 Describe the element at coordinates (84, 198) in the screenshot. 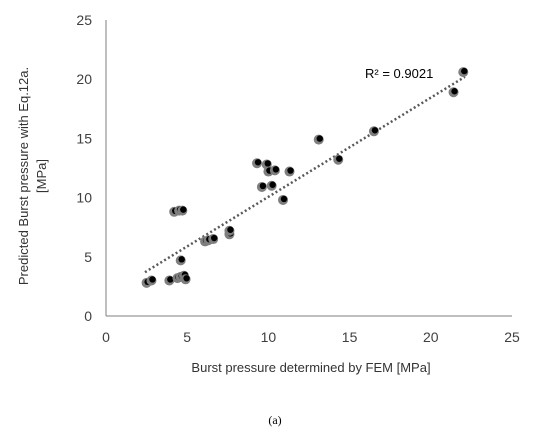

I see `y-tick-label: 10` at that location.